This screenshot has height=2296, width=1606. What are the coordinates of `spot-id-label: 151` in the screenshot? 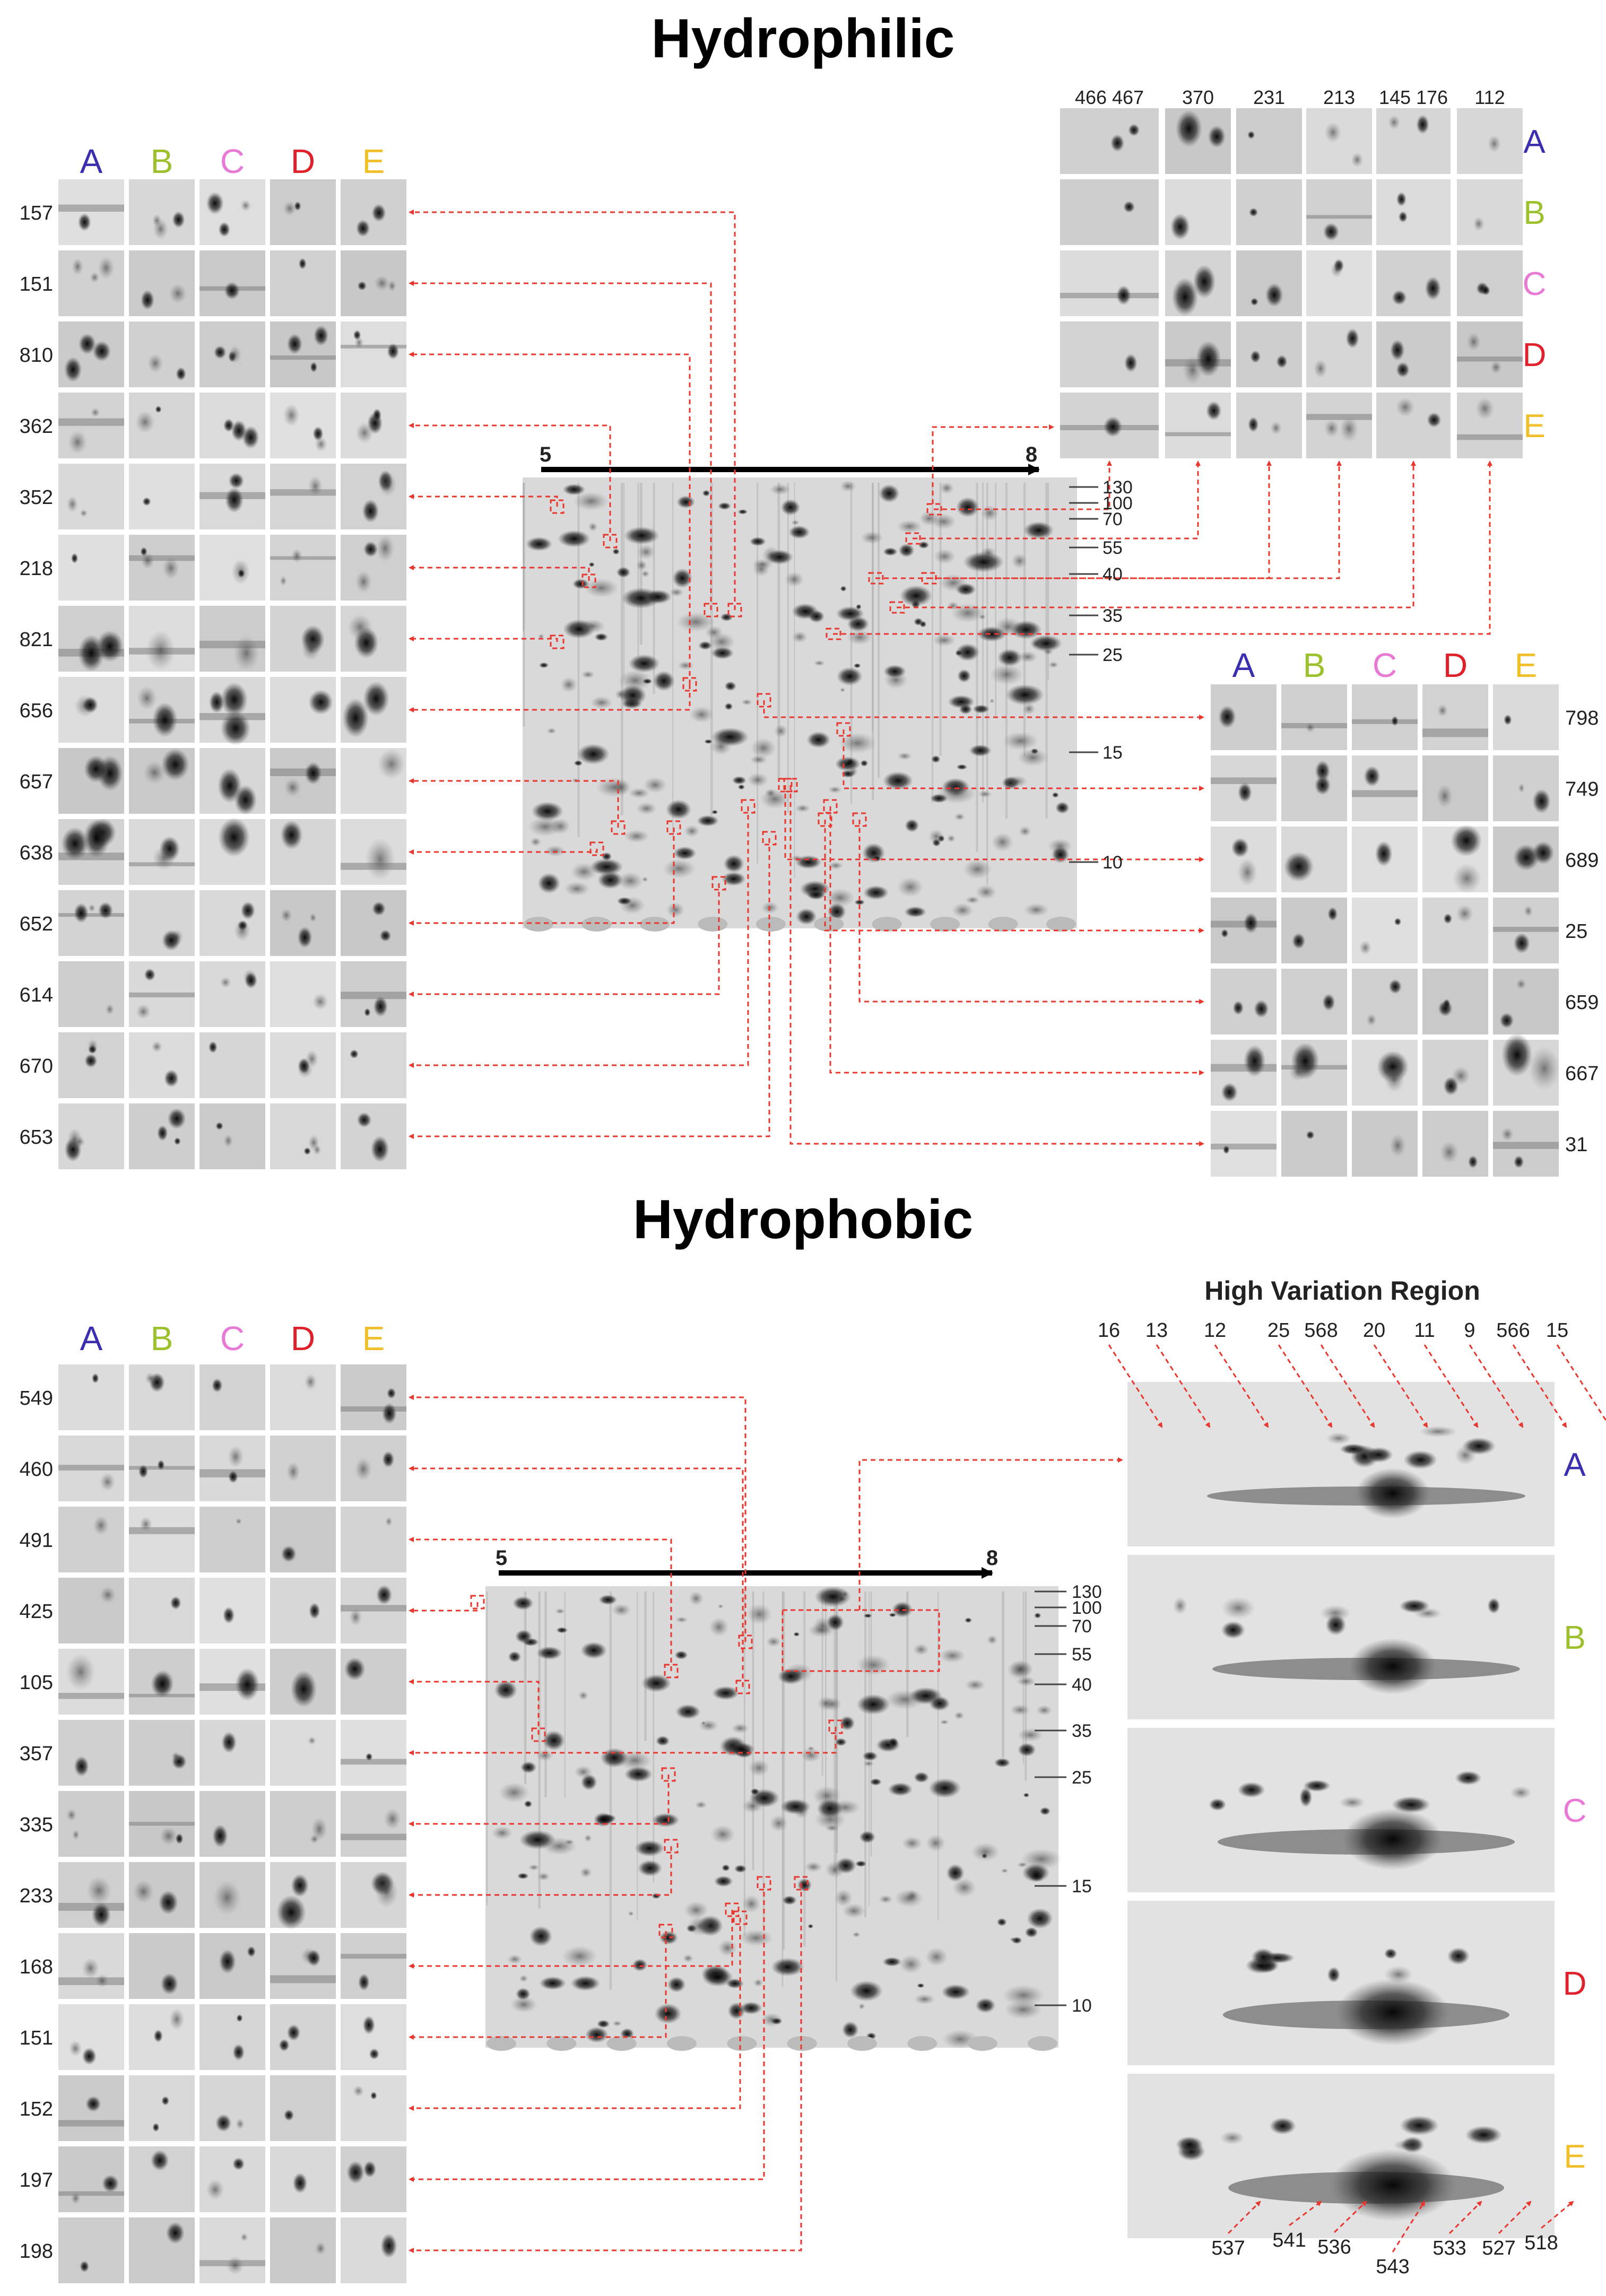 It's located at (36, 284).